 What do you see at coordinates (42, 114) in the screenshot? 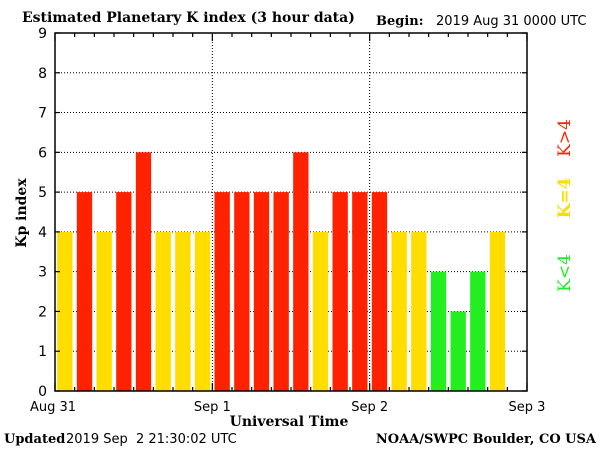
I see `y-tick-label: 7` at bounding box center [42, 114].